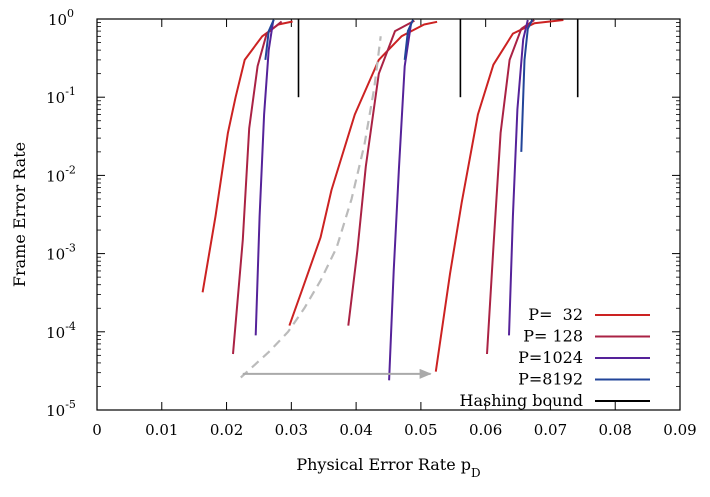 The width and height of the screenshot is (710, 497). I want to click on y-tick-label: 10⁻², so click(61, 174).